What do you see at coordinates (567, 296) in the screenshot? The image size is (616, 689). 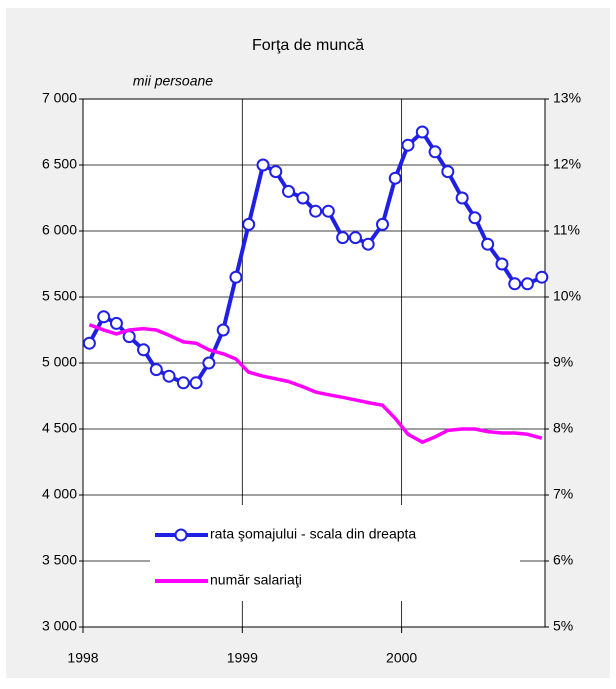 I see `y2-tick-label: 10%` at bounding box center [567, 296].